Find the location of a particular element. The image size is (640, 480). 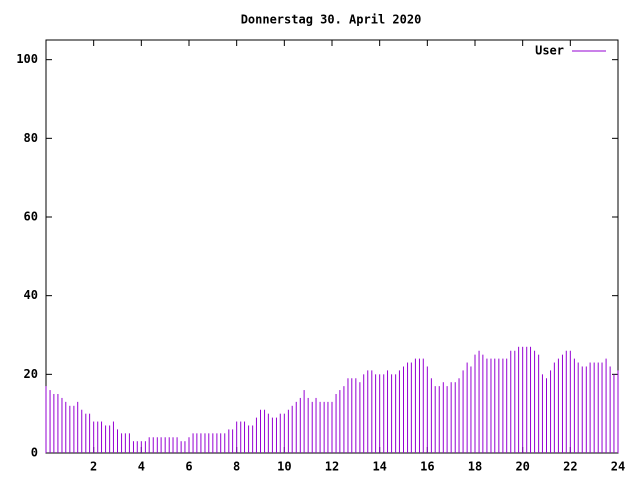

x-tick-label: 14 is located at coordinates (379, 467).